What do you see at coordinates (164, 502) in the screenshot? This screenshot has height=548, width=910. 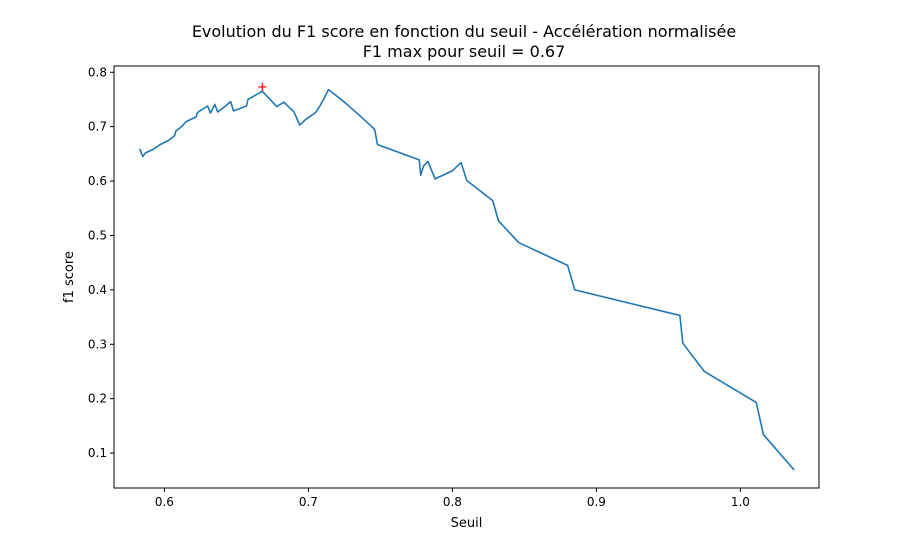 I see `x-tick-label: 0.6` at bounding box center [164, 502].